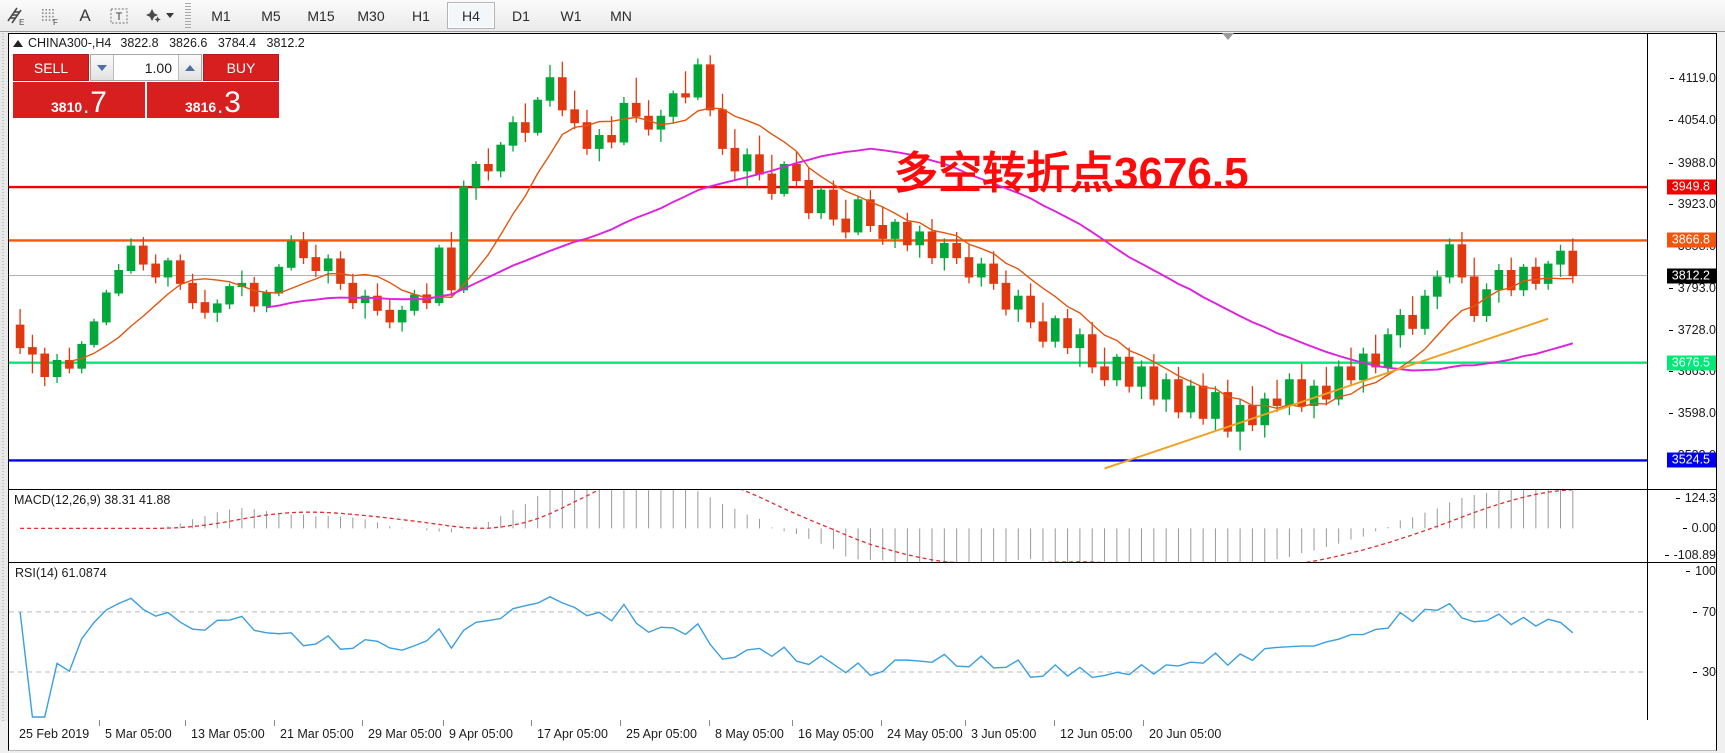 The height and width of the screenshot is (753, 1725). What do you see at coordinates (571, 15) in the screenshot?
I see `timeframe-w1: W1` at bounding box center [571, 15].